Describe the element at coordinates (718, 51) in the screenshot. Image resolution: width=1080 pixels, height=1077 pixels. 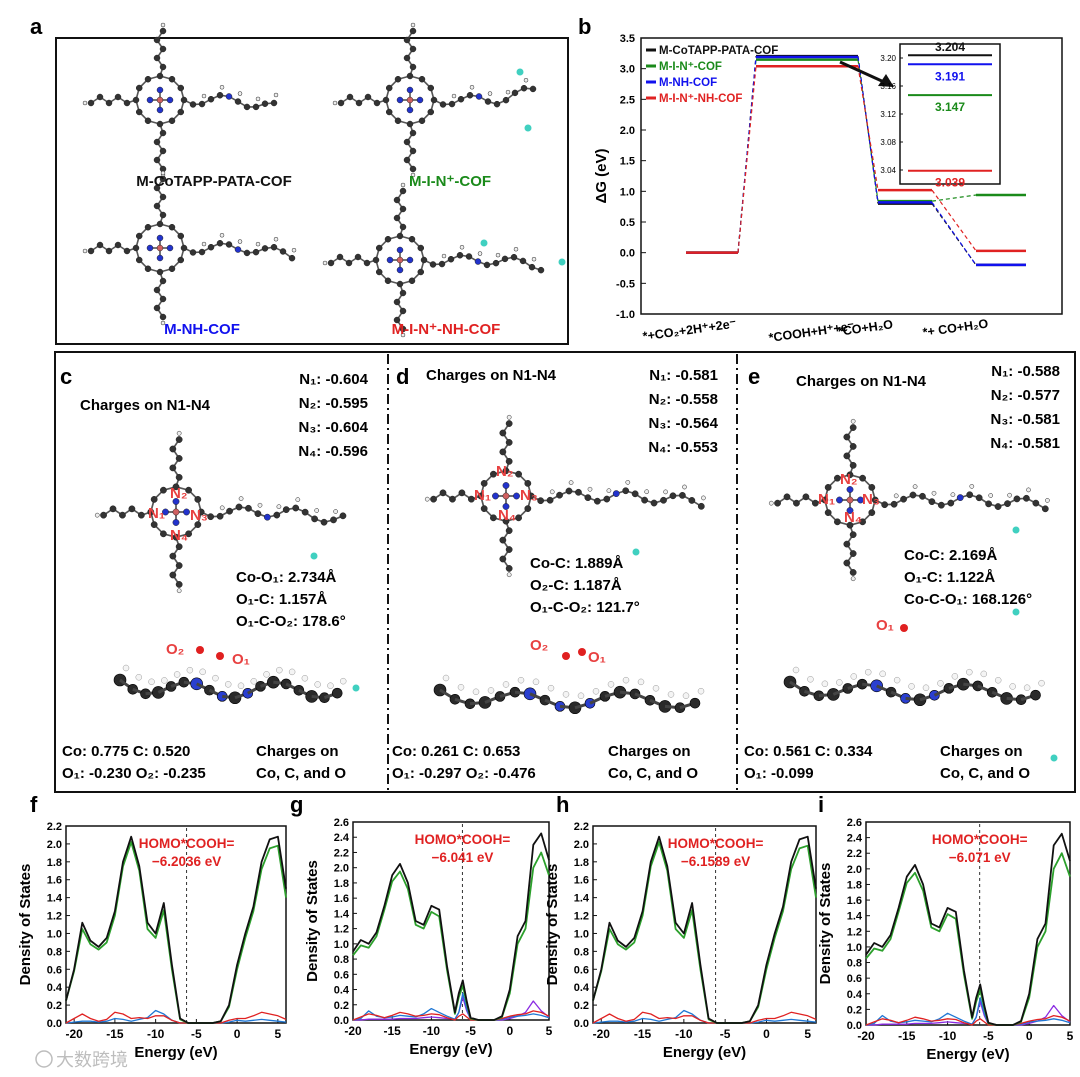
I see `legend-label: M-CoTAPP-PATA-COF` at that location.